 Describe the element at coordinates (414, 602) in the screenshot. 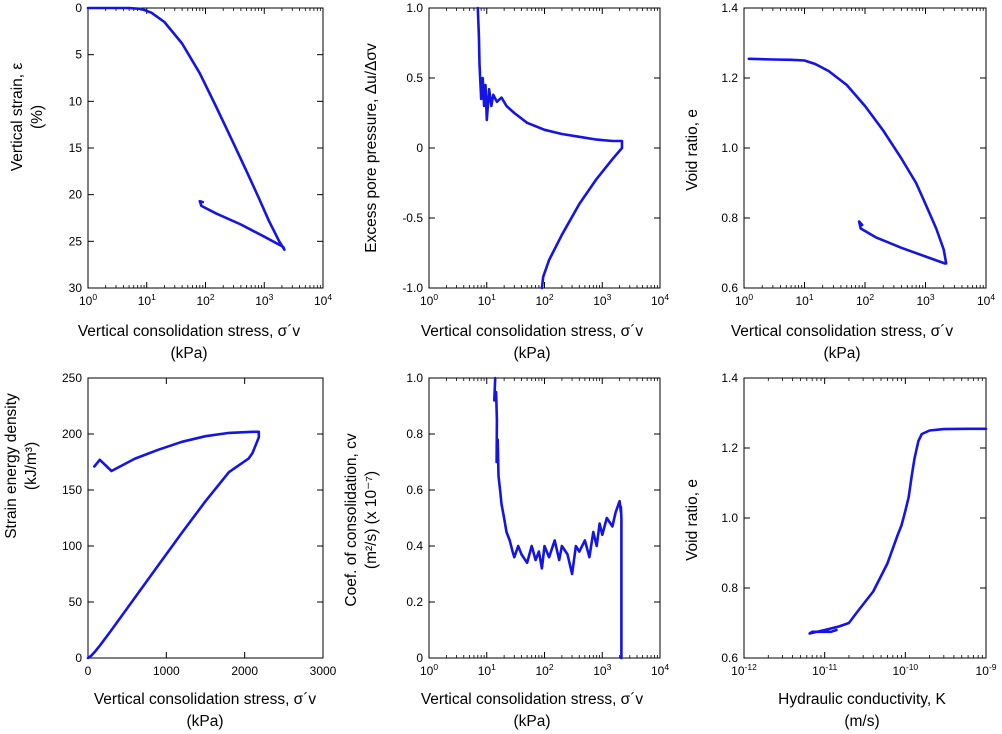

I see `y-tick-label: 0.2` at that location.